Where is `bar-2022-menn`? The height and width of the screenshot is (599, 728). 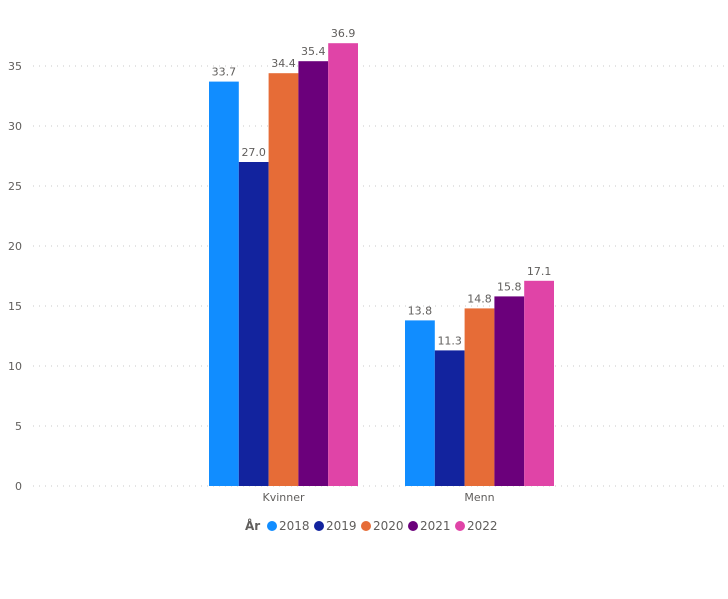
bar-2022-menn is located at coordinates (539, 383).